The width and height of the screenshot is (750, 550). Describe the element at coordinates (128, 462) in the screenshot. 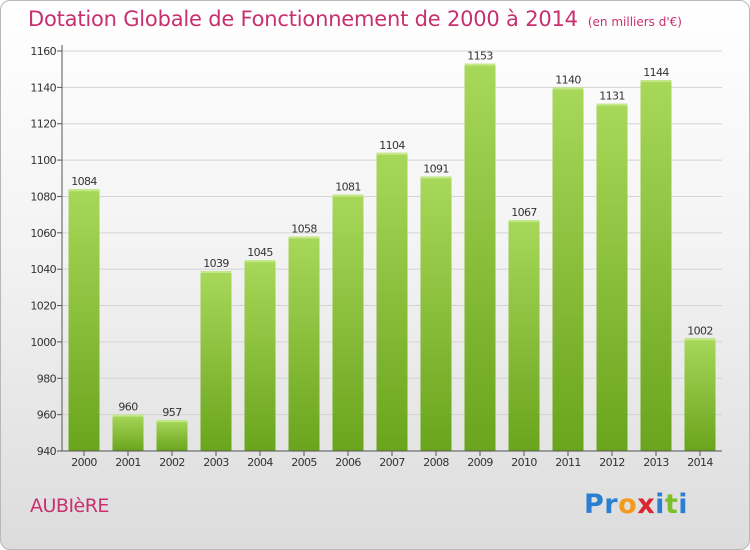

I see `x-tick-label: 2001` at that location.